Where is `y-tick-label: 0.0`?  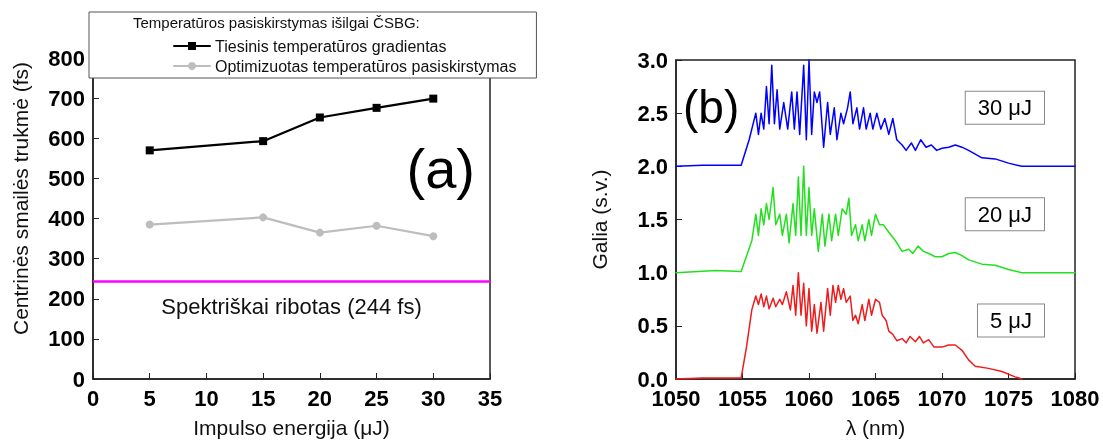 y-tick-label: 0.0 is located at coordinates (652, 379).